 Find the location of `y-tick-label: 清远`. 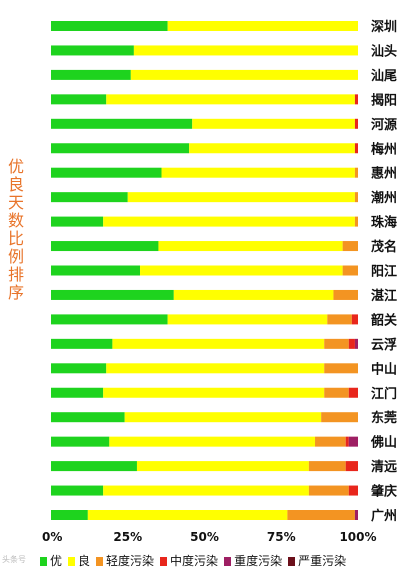

y-tick-label: 清远 is located at coordinates (384, 467).